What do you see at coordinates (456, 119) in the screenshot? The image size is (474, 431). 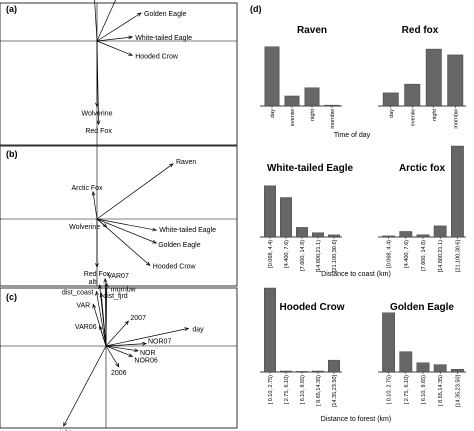 I see `bar-label-red-fox-3: mornbw` at bounding box center [456, 119].